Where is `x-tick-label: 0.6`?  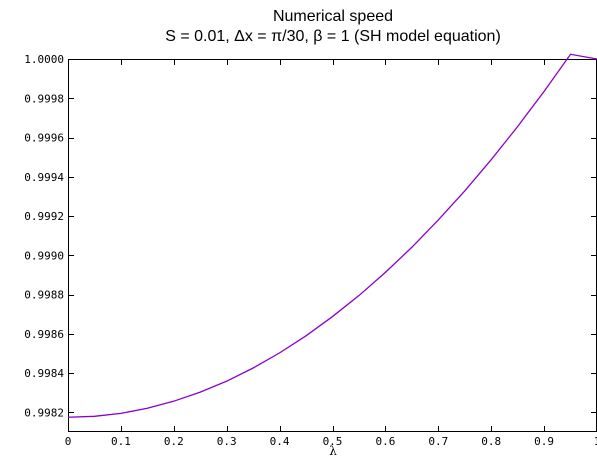
x-tick-label: 0.6 is located at coordinates (385, 441).